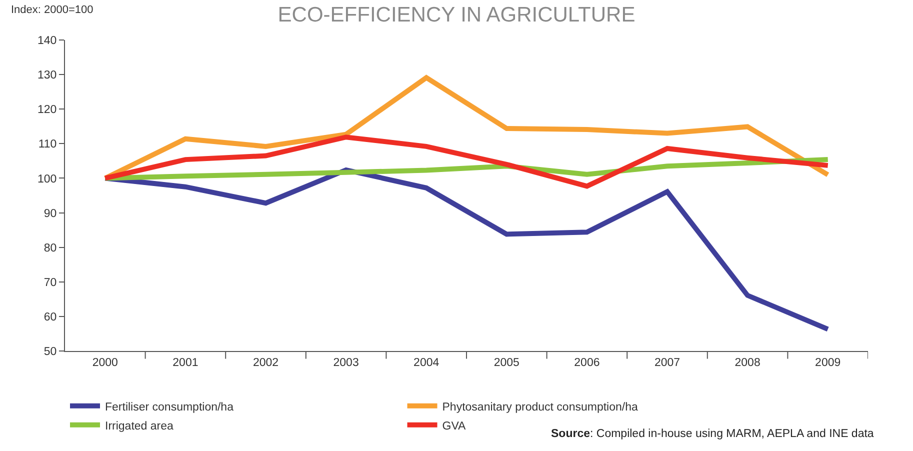 The height and width of the screenshot is (451, 913). I want to click on x-tick-label: 2000, so click(105, 362).